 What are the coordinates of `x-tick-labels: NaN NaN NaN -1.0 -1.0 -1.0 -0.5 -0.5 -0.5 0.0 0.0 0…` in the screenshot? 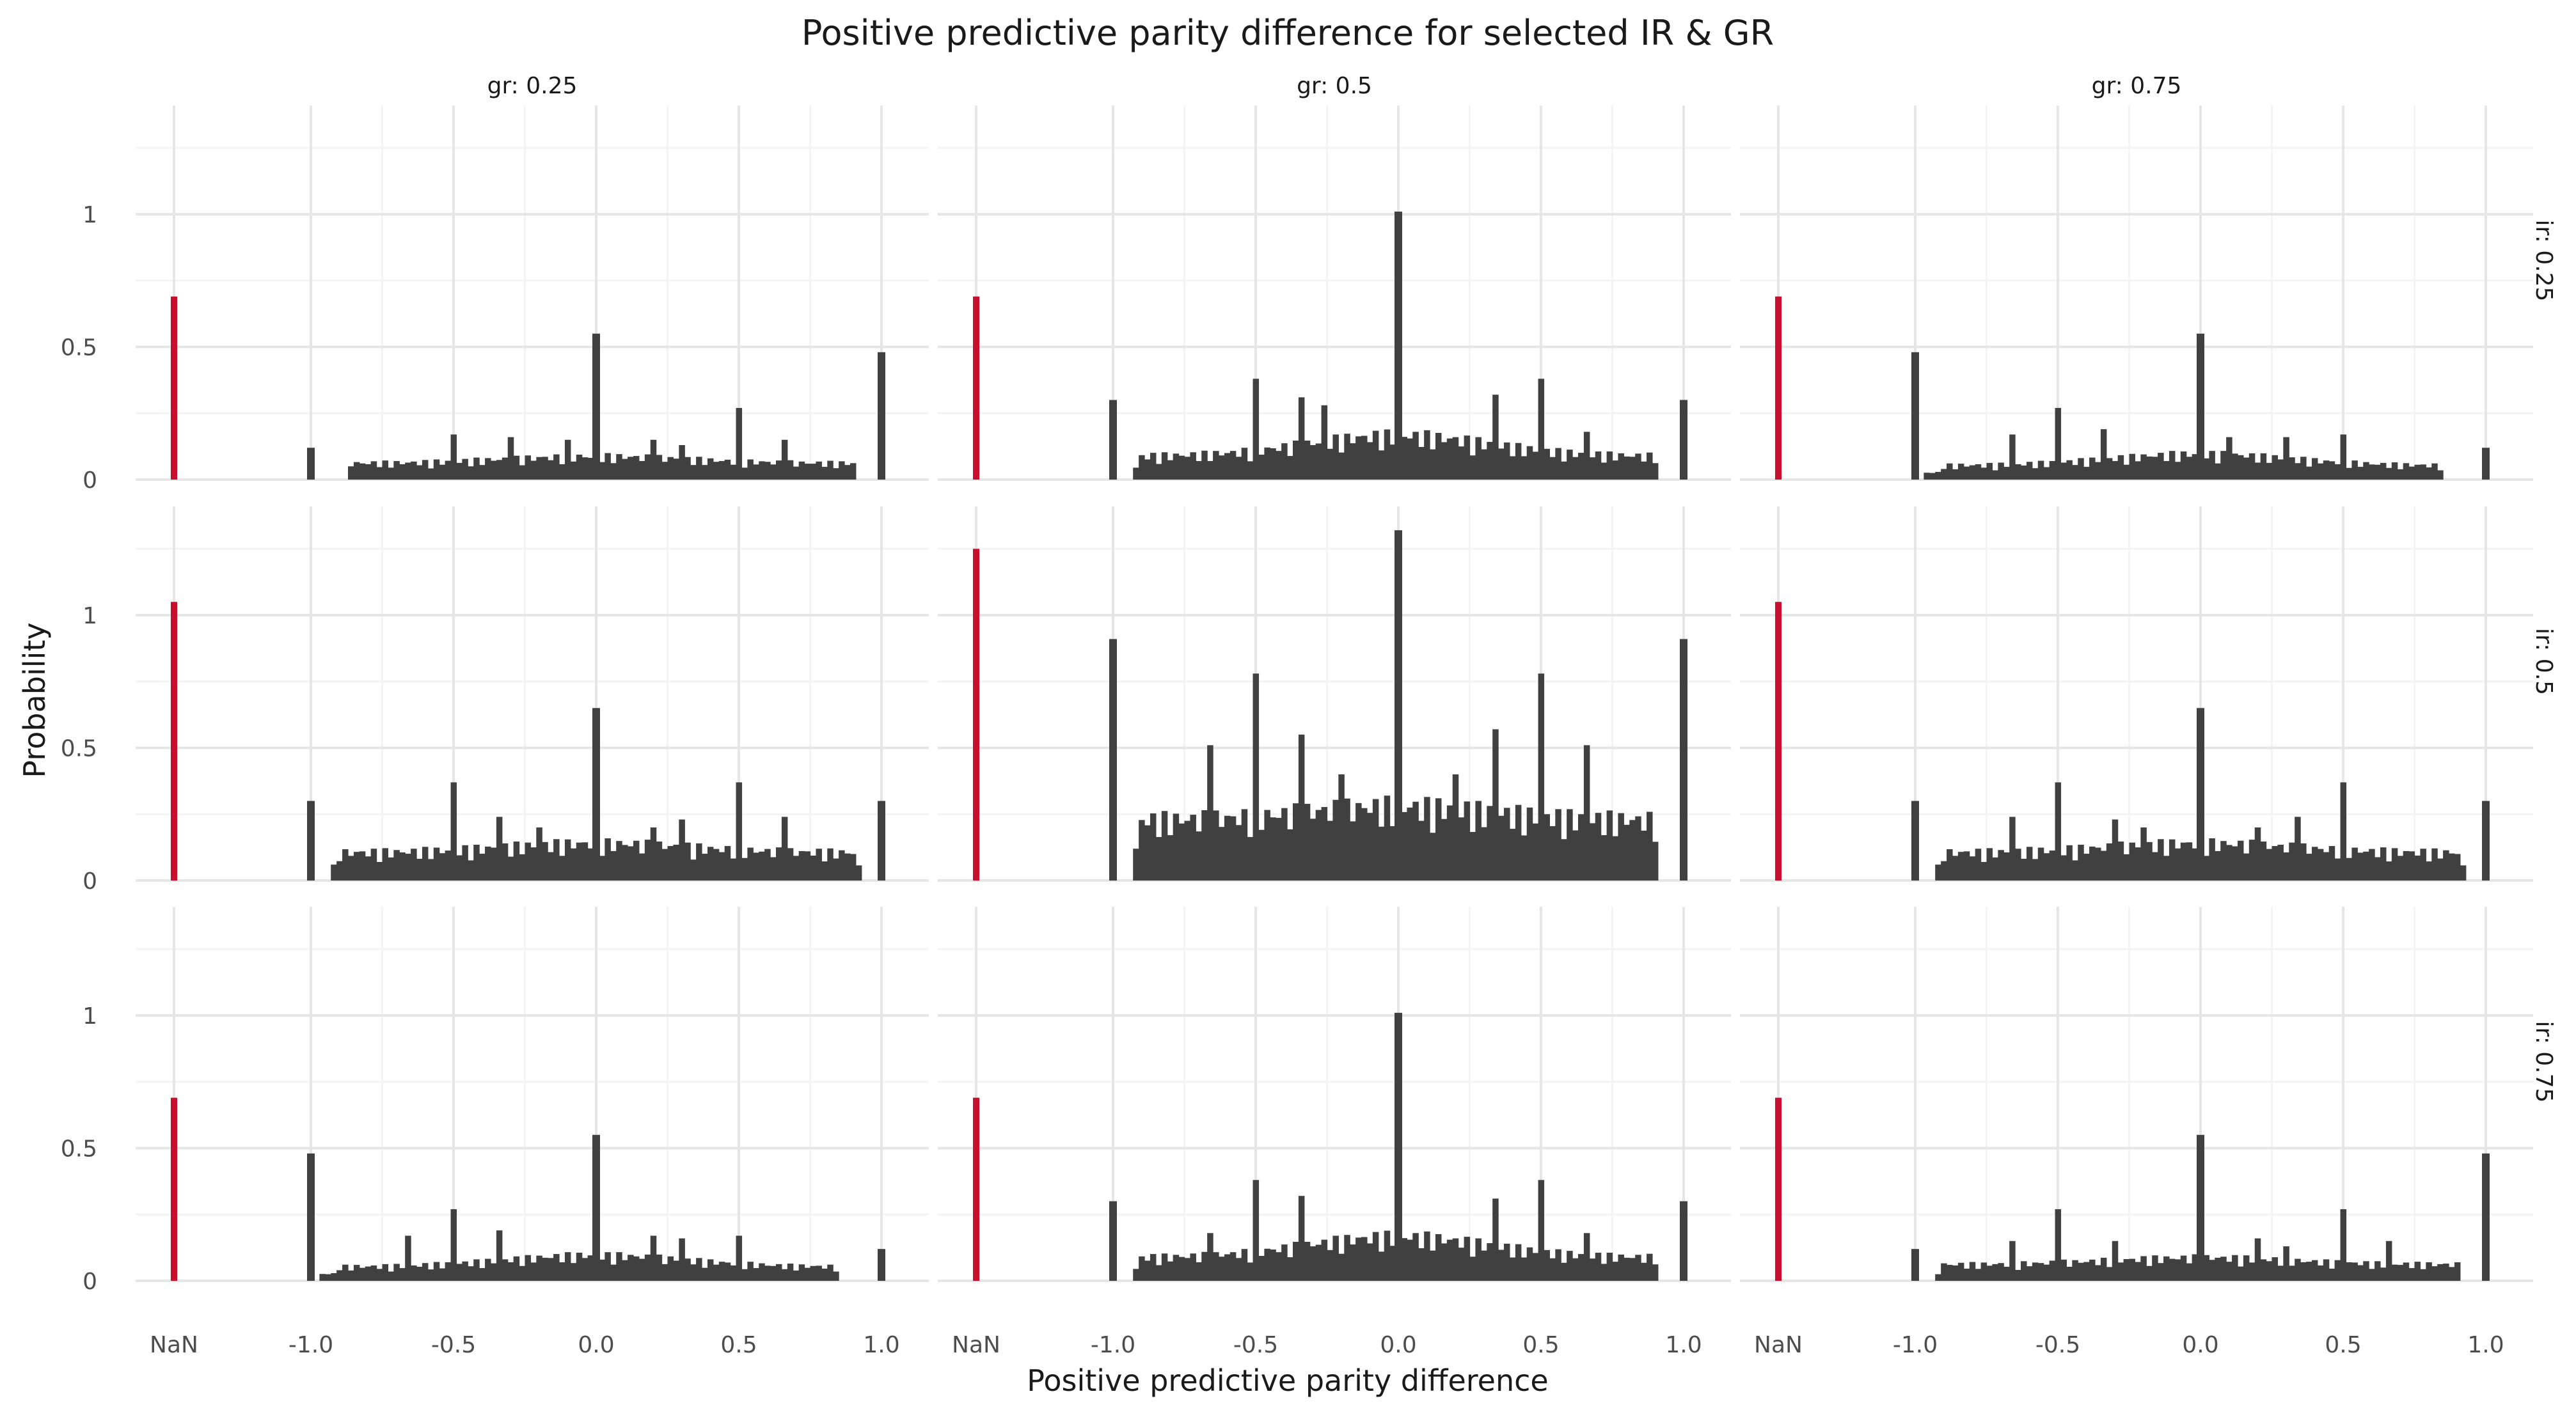 It's located at (1327, 1345).